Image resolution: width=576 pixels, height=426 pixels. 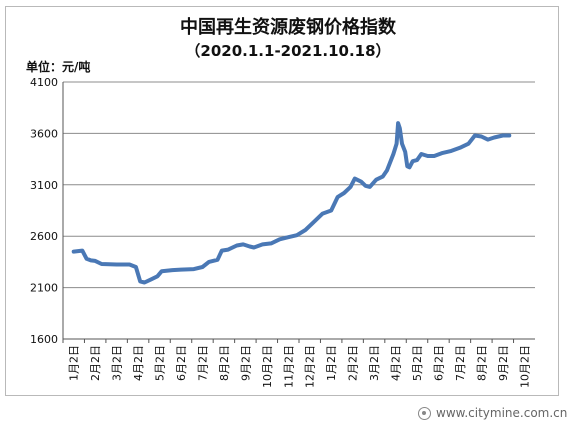 What do you see at coordinates (288, 366) in the screenshot?
I see `x-tick-label: 11月2日` at bounding box center [288, 366].